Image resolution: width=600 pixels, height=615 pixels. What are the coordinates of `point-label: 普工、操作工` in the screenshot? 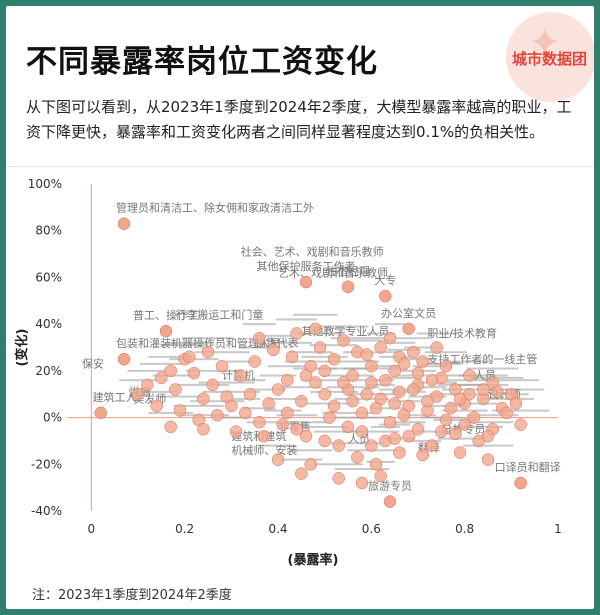 It's located at (166, 315).